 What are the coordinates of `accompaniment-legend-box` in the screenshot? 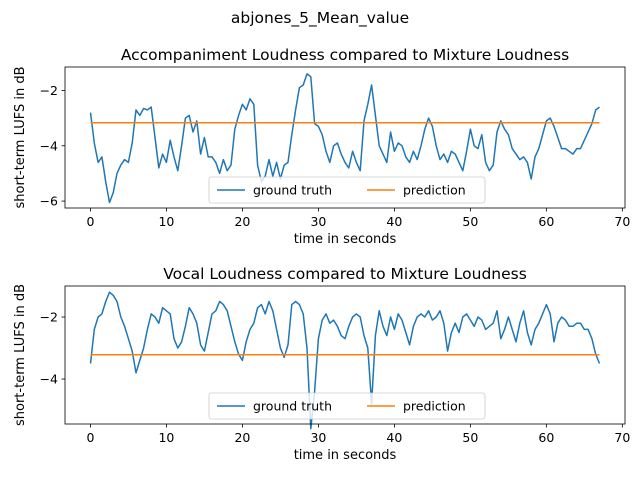 It's located at (347, 190).